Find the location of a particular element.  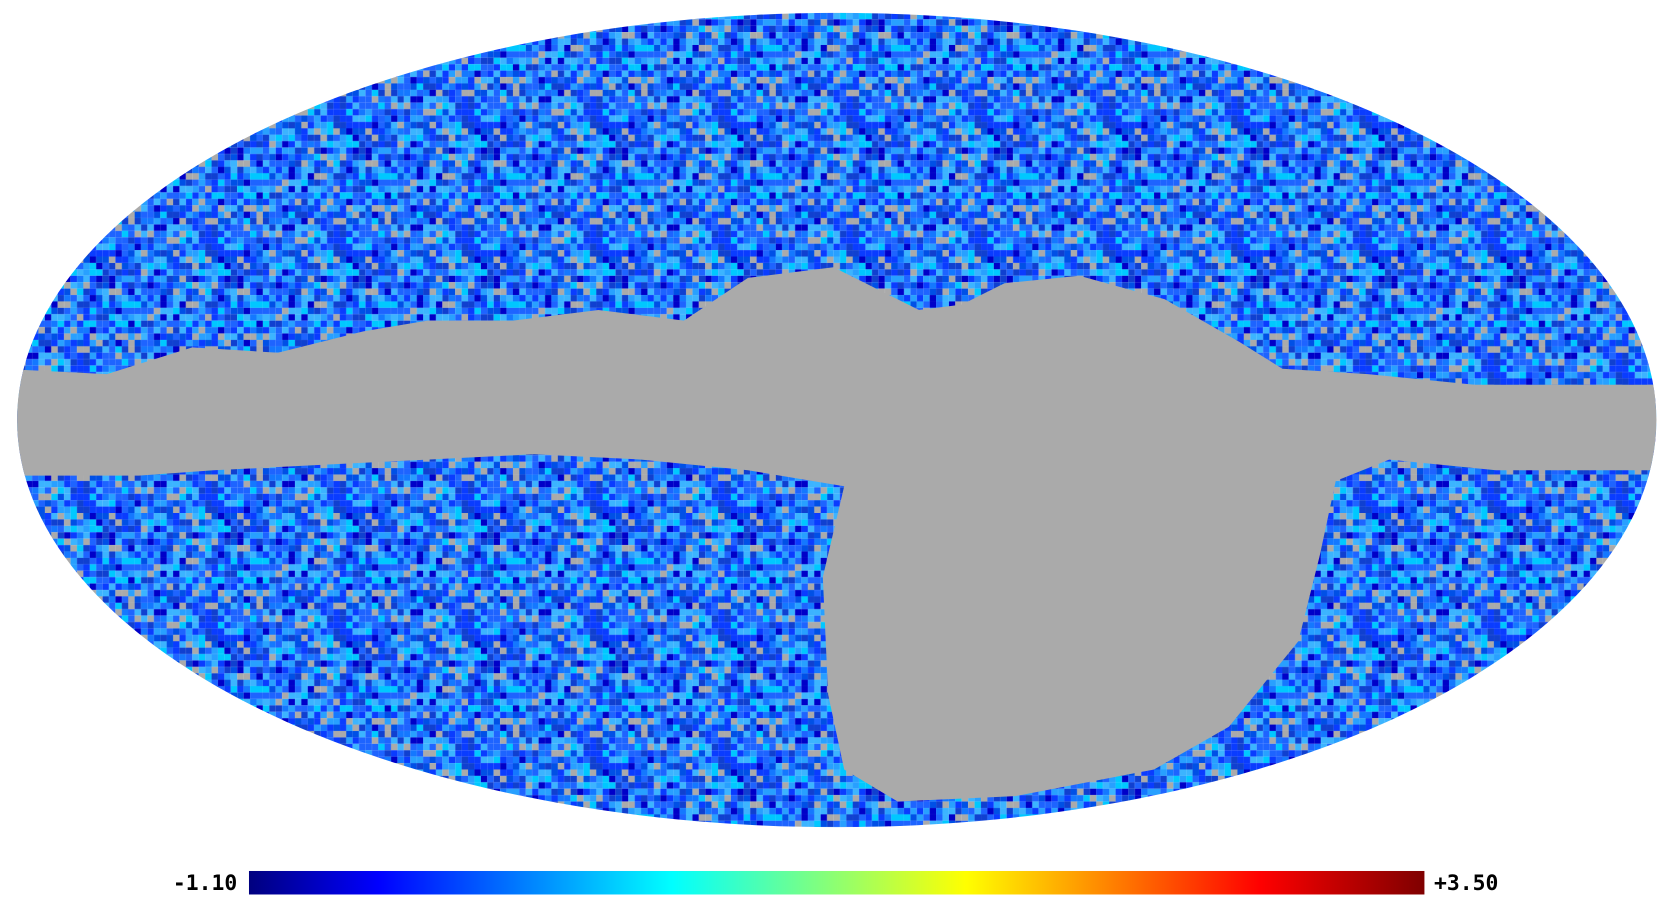

colorbar is located at coordinates (836, 882).